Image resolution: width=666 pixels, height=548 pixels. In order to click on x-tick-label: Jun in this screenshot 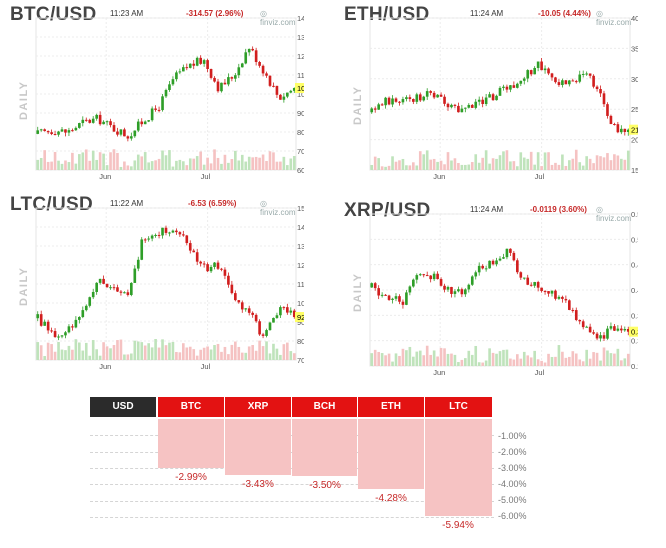, I will do `click(439, 372)`.